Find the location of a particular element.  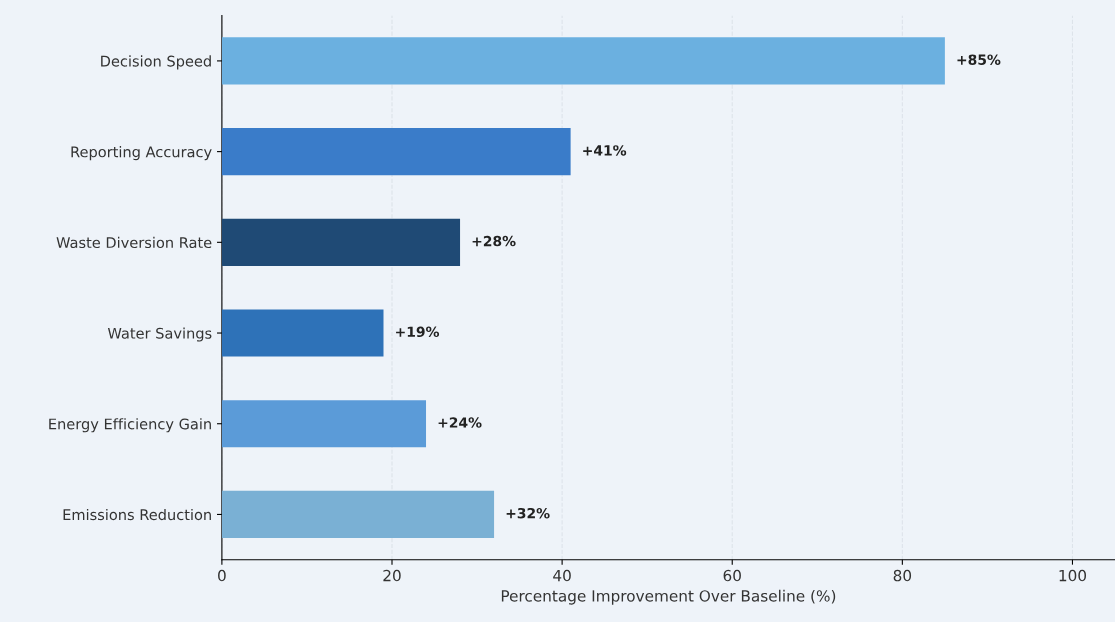

data-label: +32% is located at coordinates (528, 513).